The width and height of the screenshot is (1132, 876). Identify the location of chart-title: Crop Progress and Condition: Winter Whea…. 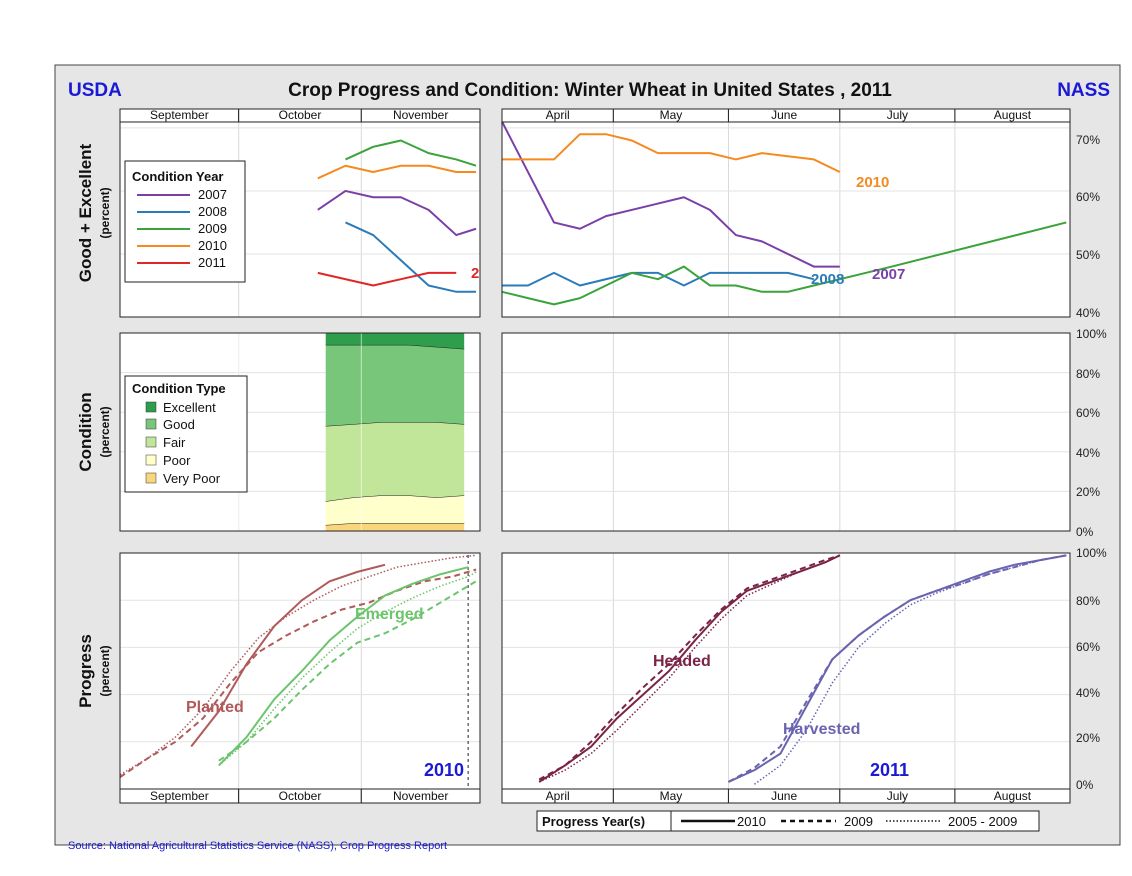
(590, 90).